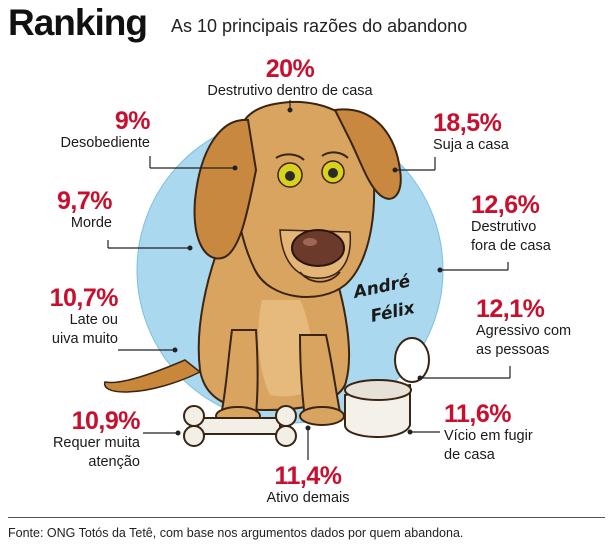  I want to click on reason-label: Suja a casa, so click(471, 145).